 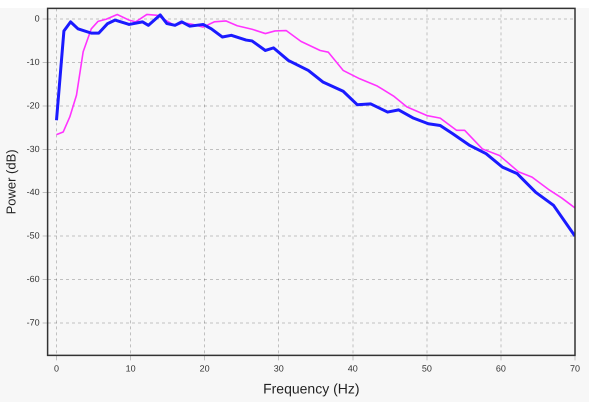 I want to click on y-tick-label: 0, so click(x=37, y=19).